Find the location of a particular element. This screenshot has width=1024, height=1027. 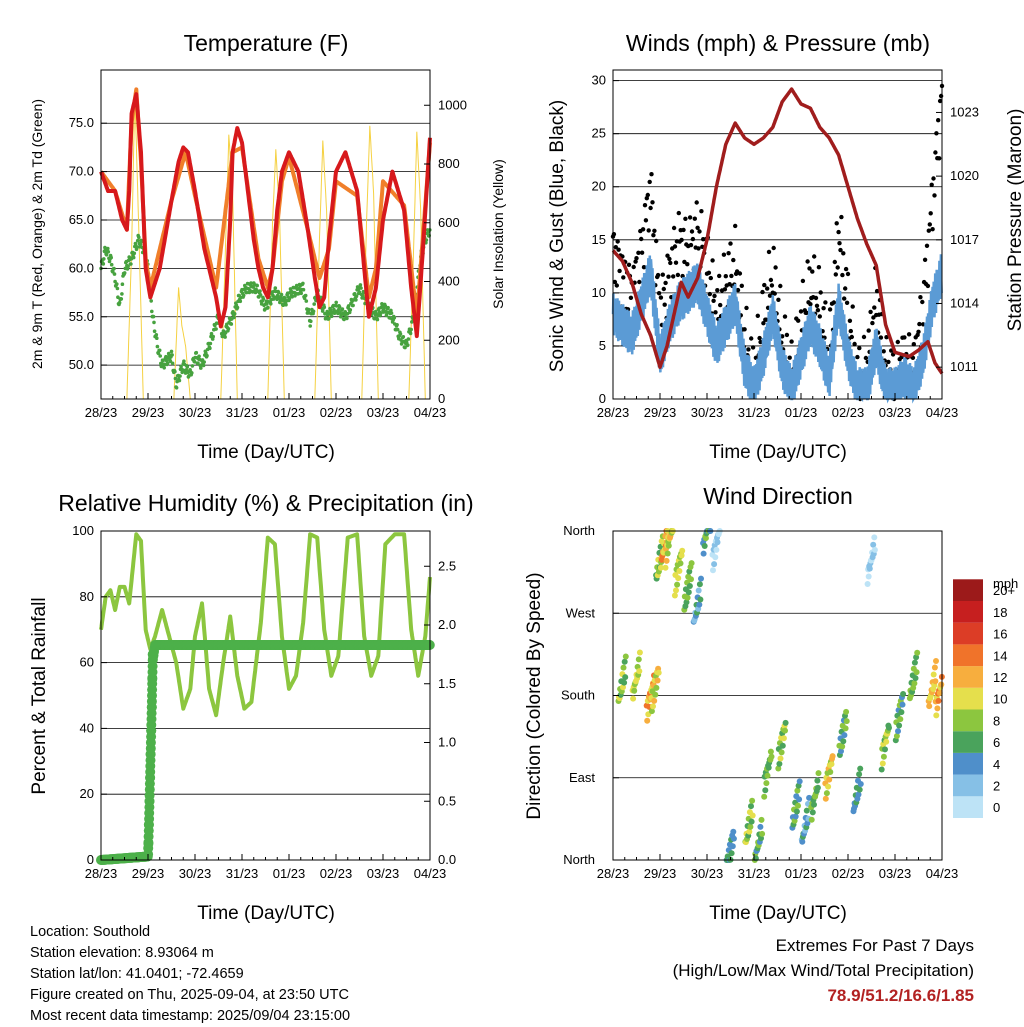

temperature-x-axis-label: Time (Day/UTC) is located at coordinates (266, 452).